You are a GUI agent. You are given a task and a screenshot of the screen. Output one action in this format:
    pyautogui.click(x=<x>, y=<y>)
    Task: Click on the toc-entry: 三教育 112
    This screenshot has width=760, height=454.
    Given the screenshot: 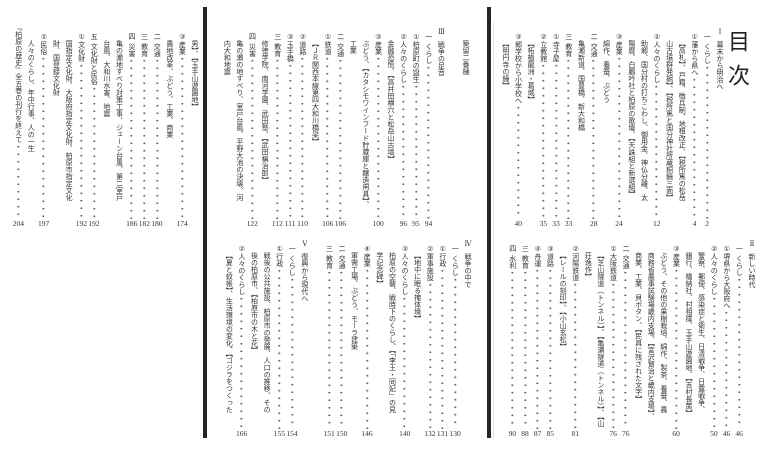 What is the action you would take?
    pyautogui.click(x=277, y=126)
    